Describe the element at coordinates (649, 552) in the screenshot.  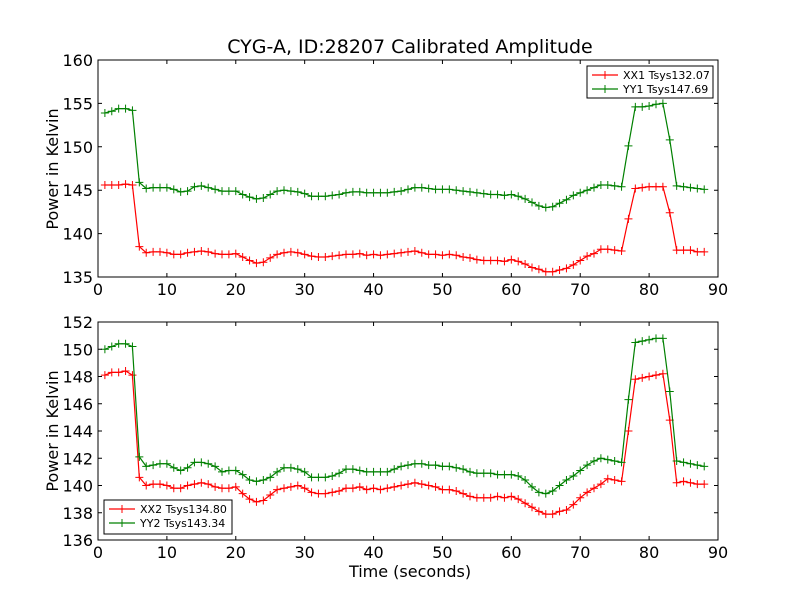
I see `x-tick-label: 80` at that location.